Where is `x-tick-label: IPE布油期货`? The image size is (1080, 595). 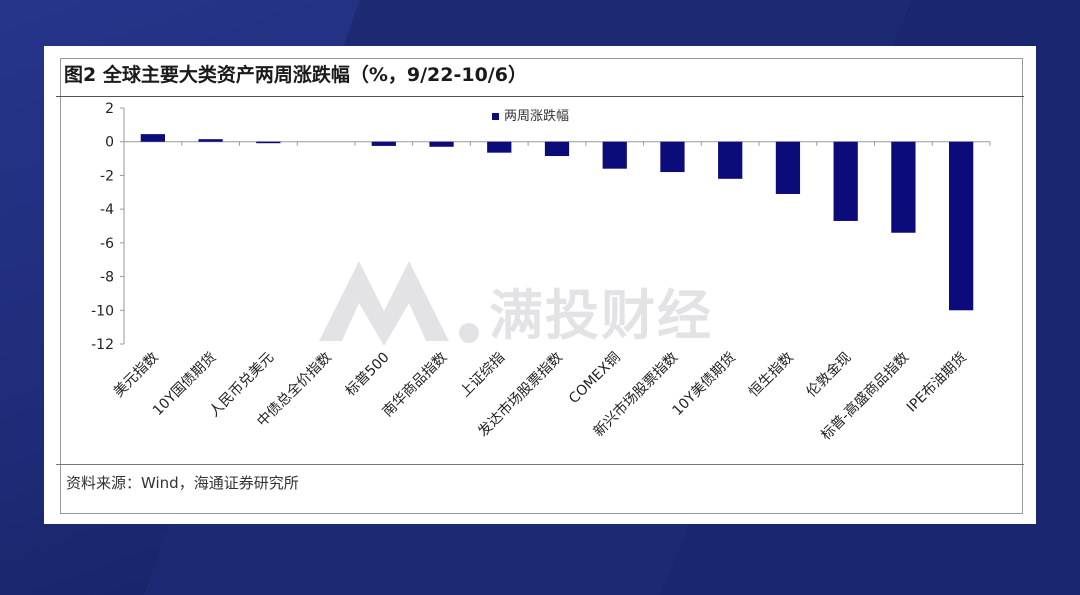
x-tick-label: IPE布油期货 is located at coordinates (936, 382).